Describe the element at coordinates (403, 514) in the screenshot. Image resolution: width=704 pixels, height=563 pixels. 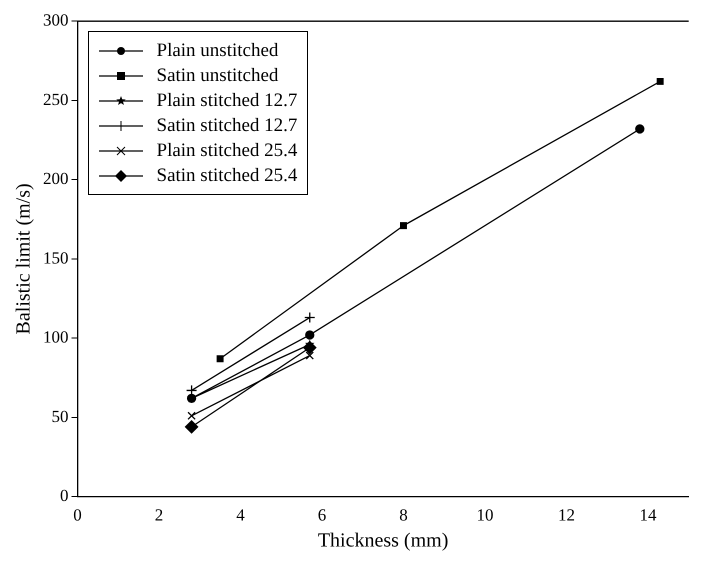
I see `x-tick-label: 8` at that location.